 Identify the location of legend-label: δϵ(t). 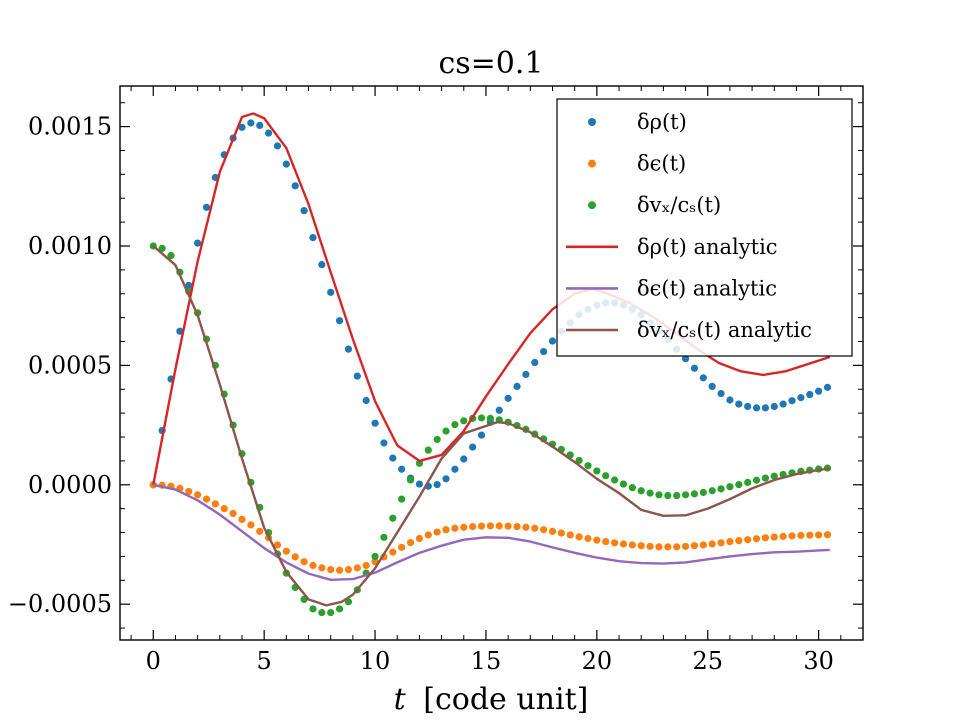
(661, 164).